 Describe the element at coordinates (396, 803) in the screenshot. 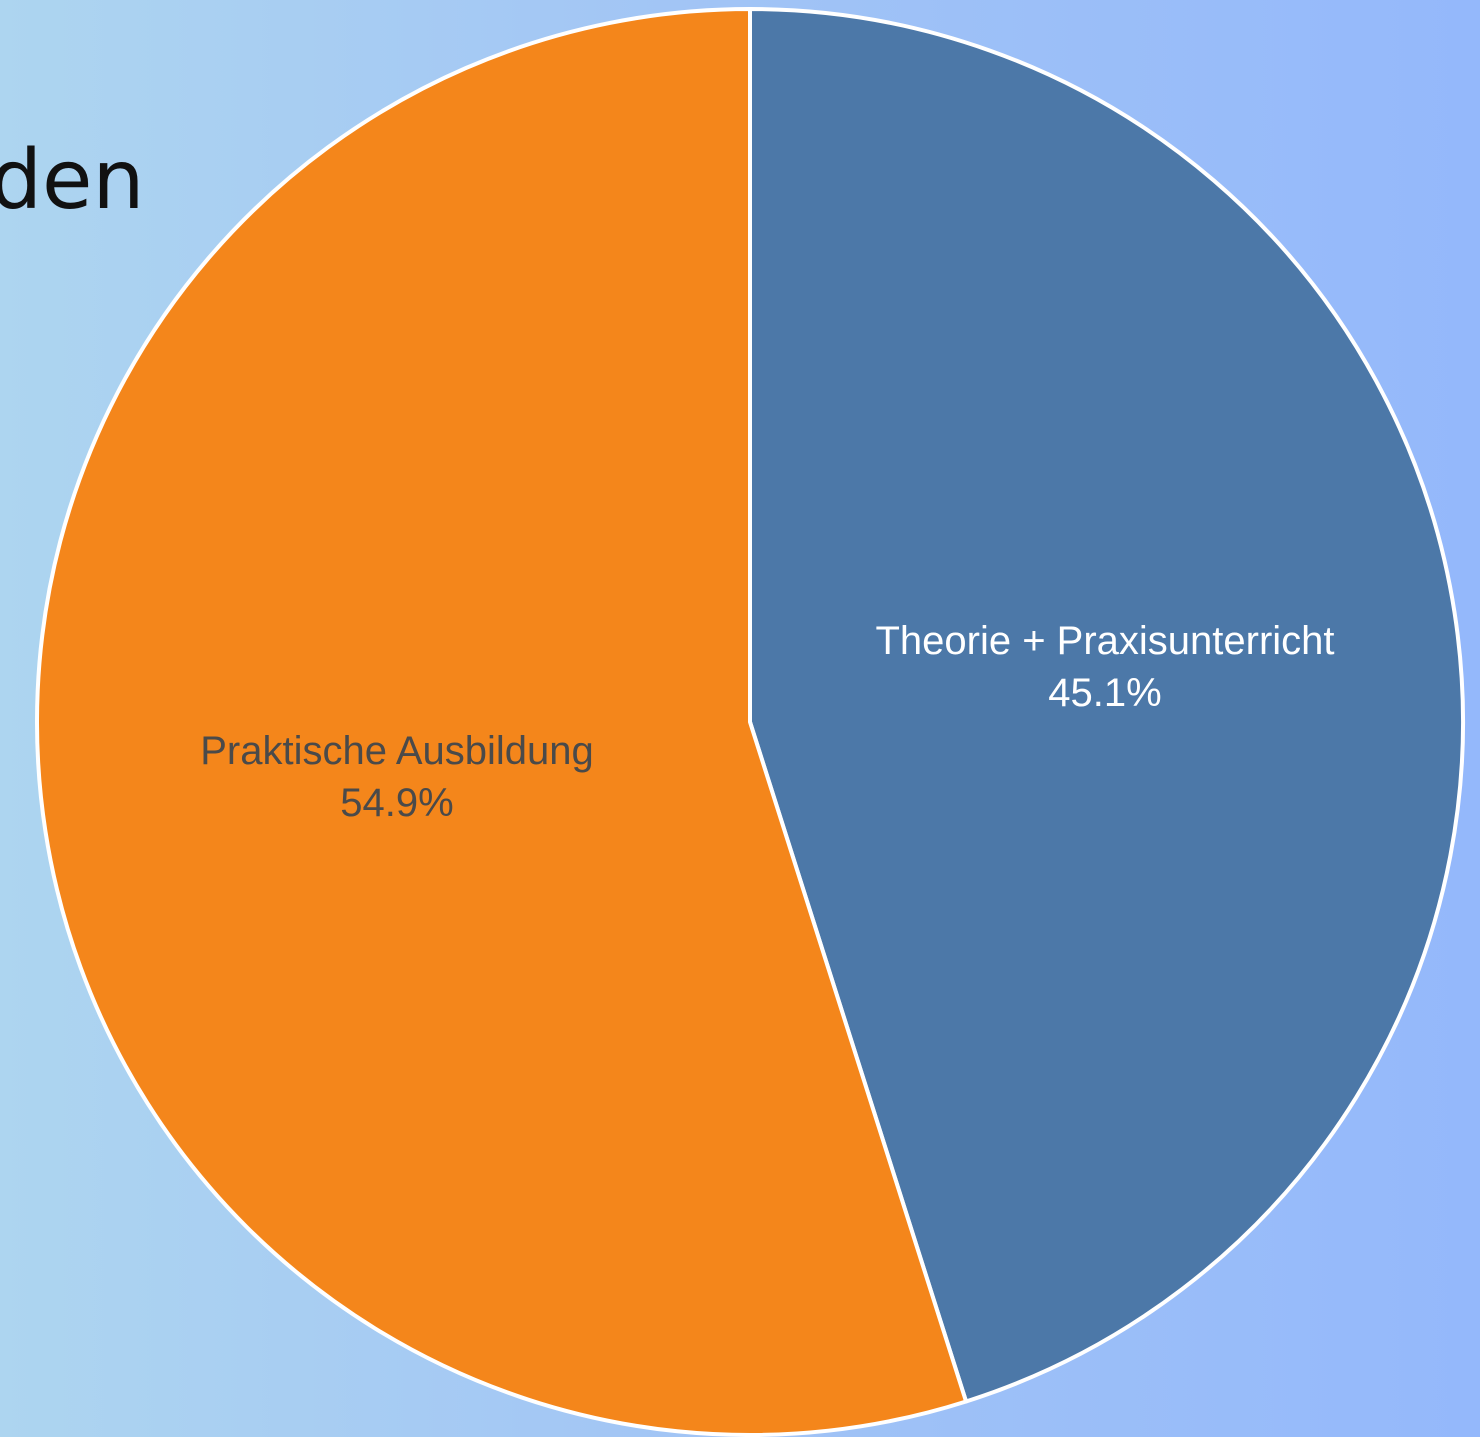

I see `slice-value-label-1: 54.9%` at that location.